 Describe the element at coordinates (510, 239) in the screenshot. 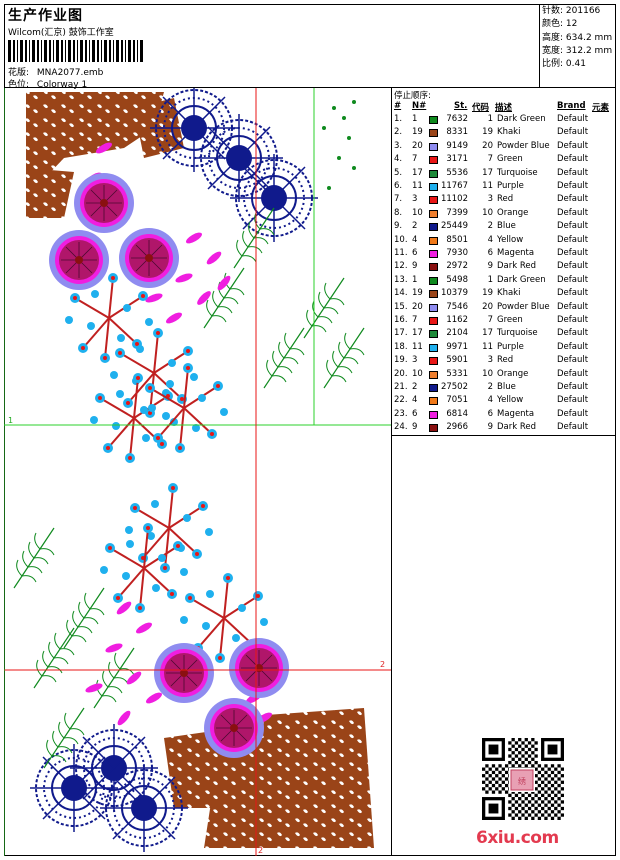

I see `row-description: Yellow` at that location.